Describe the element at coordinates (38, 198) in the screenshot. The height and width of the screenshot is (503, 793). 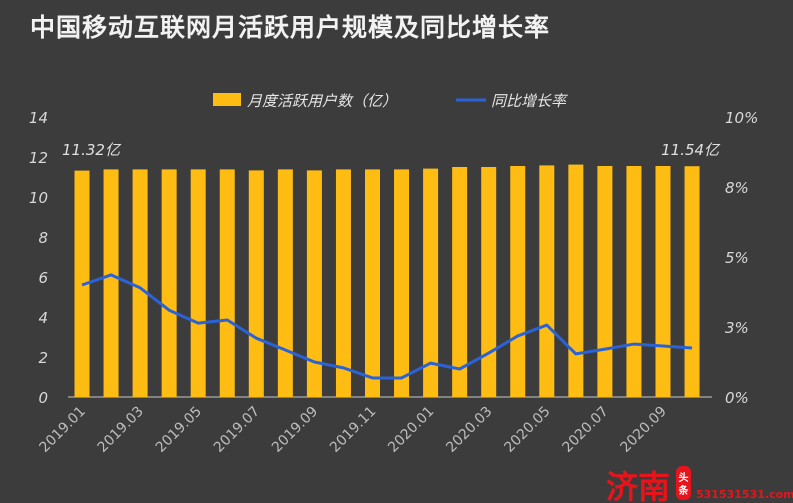
I see `left-axis-tick: 10` at that location.